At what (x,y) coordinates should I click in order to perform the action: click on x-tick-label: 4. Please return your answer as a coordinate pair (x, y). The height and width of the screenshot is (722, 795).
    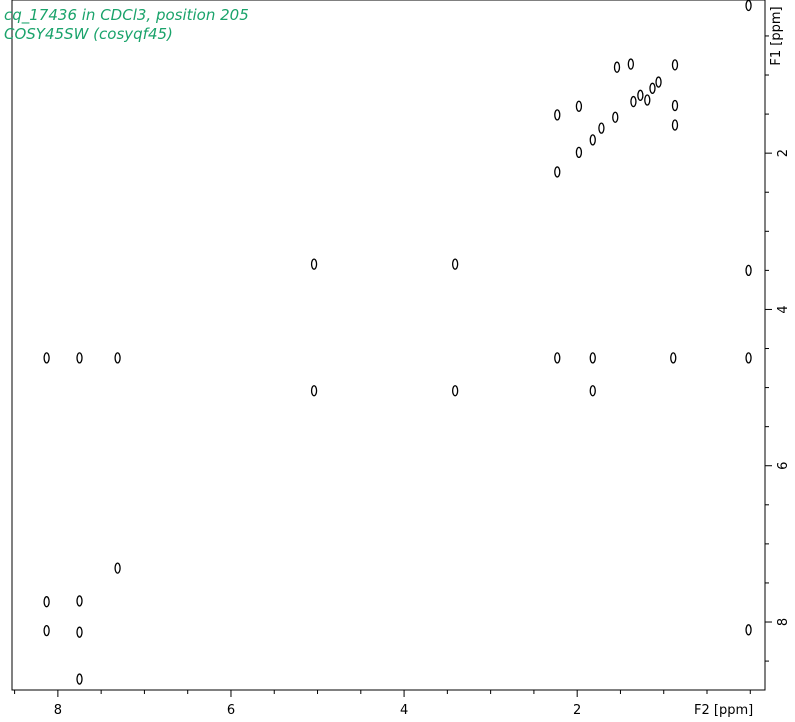
    Looking at the image, I should click on (404, 710).